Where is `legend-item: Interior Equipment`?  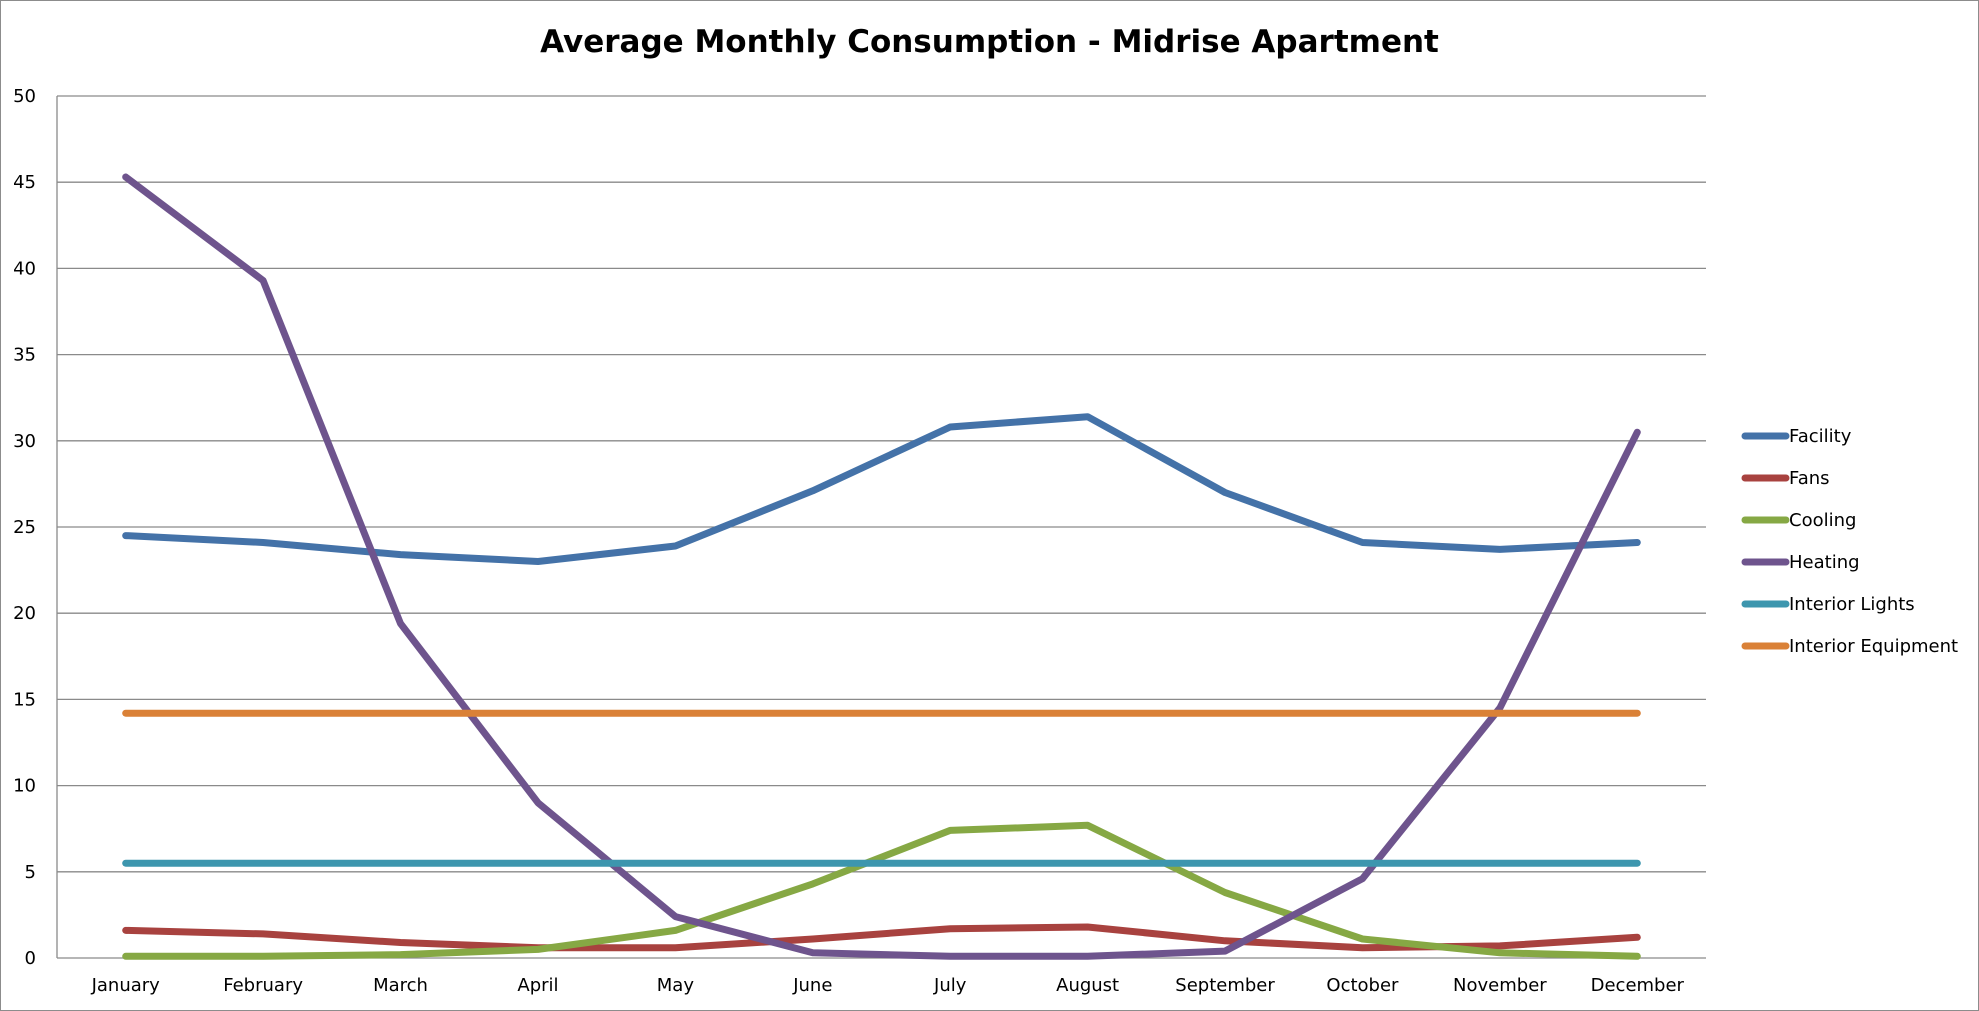 legend-item: Interior Equipment is located at coordinates (1849, 646).